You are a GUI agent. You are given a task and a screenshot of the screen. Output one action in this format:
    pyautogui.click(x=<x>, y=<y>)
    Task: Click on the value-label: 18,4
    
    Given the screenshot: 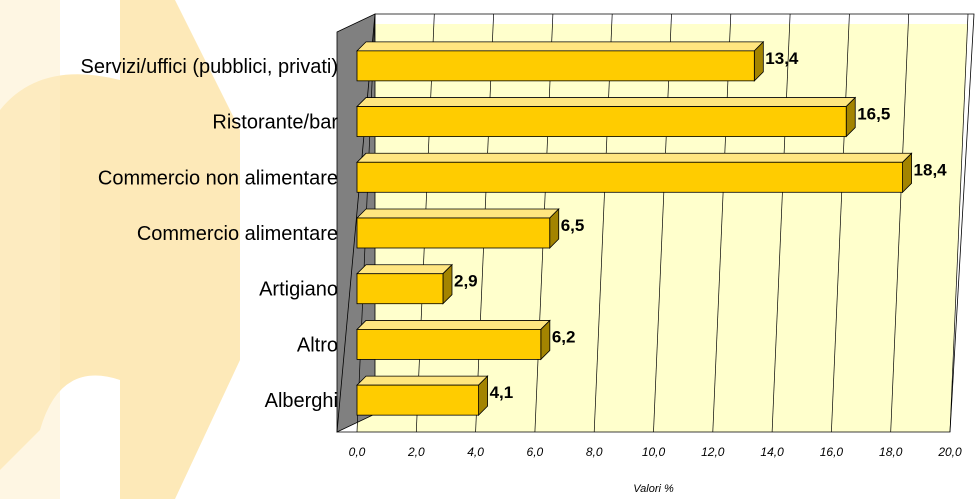 What is the action you would take?
    pyautogui.click(x=931, y=169)
    